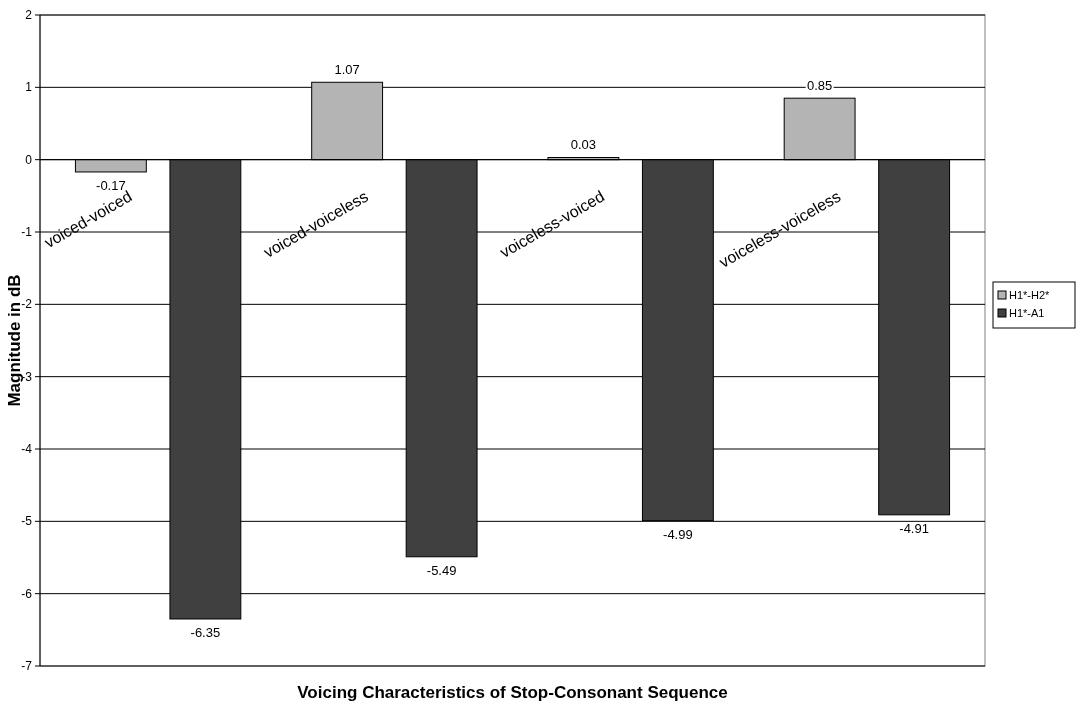 Image resolution: width=1080 pixels, height=713 pixels. What do you see at coordinates (678, 534) in the screenshot?
I see `data-label: -4.99` at bounding box center [678, 534].